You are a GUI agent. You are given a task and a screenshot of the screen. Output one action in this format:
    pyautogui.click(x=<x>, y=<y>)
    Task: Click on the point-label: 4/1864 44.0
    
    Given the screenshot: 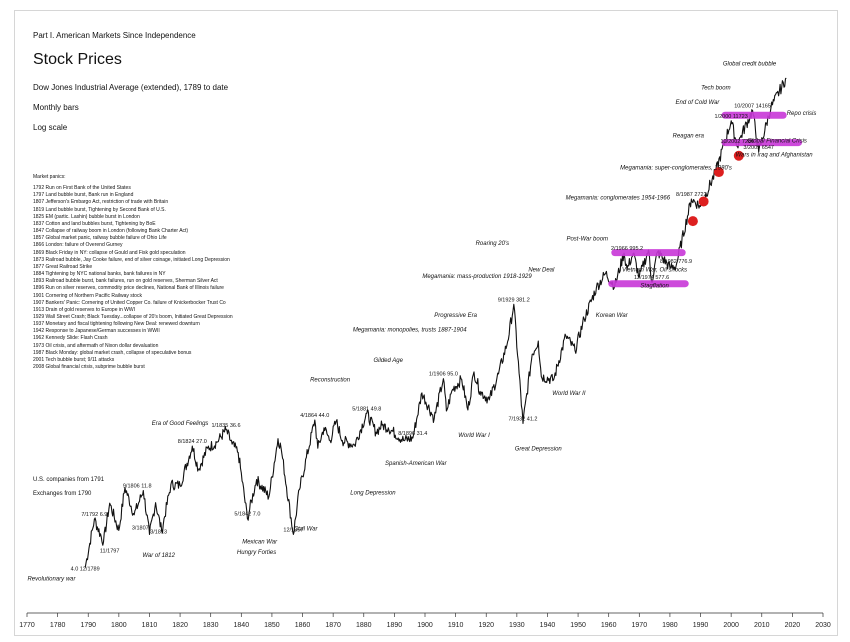 What is the action you would take?
    pyautogui.click(x=314, y=416)
    